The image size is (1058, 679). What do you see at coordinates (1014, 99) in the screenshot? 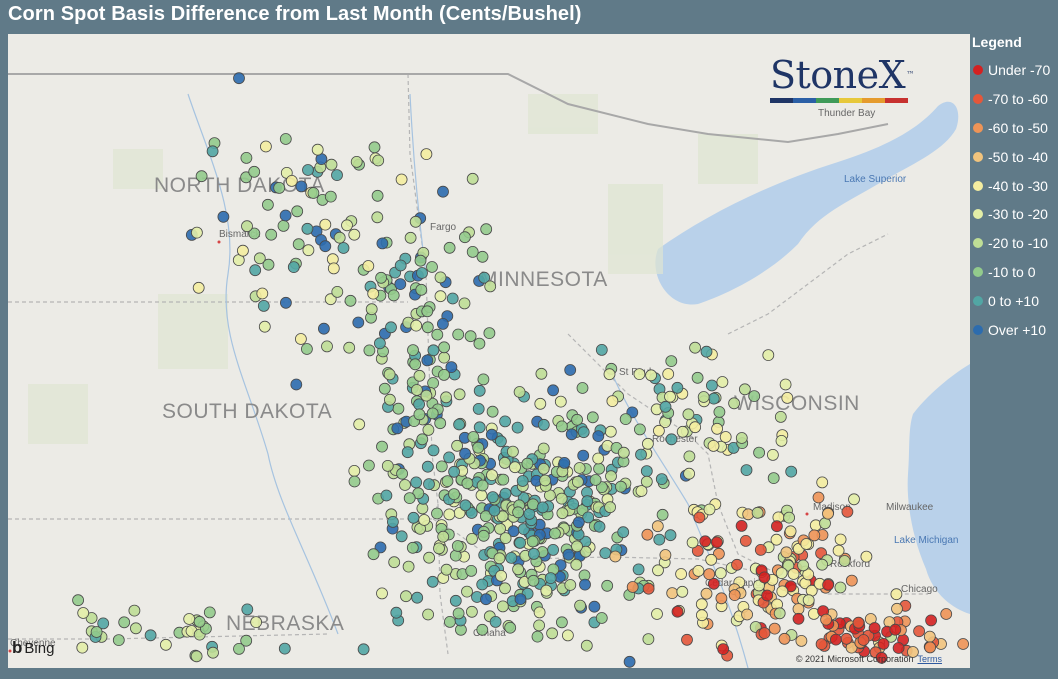
I see `legend-item: -70 to -60` at bounding box center [1014, 99].